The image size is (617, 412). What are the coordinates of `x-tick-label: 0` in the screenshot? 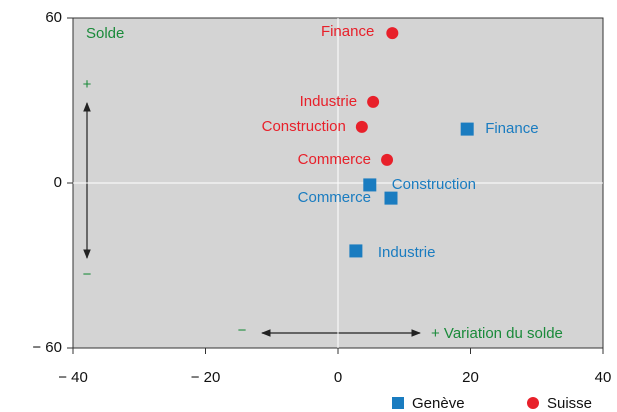 It's located at (338, 377).